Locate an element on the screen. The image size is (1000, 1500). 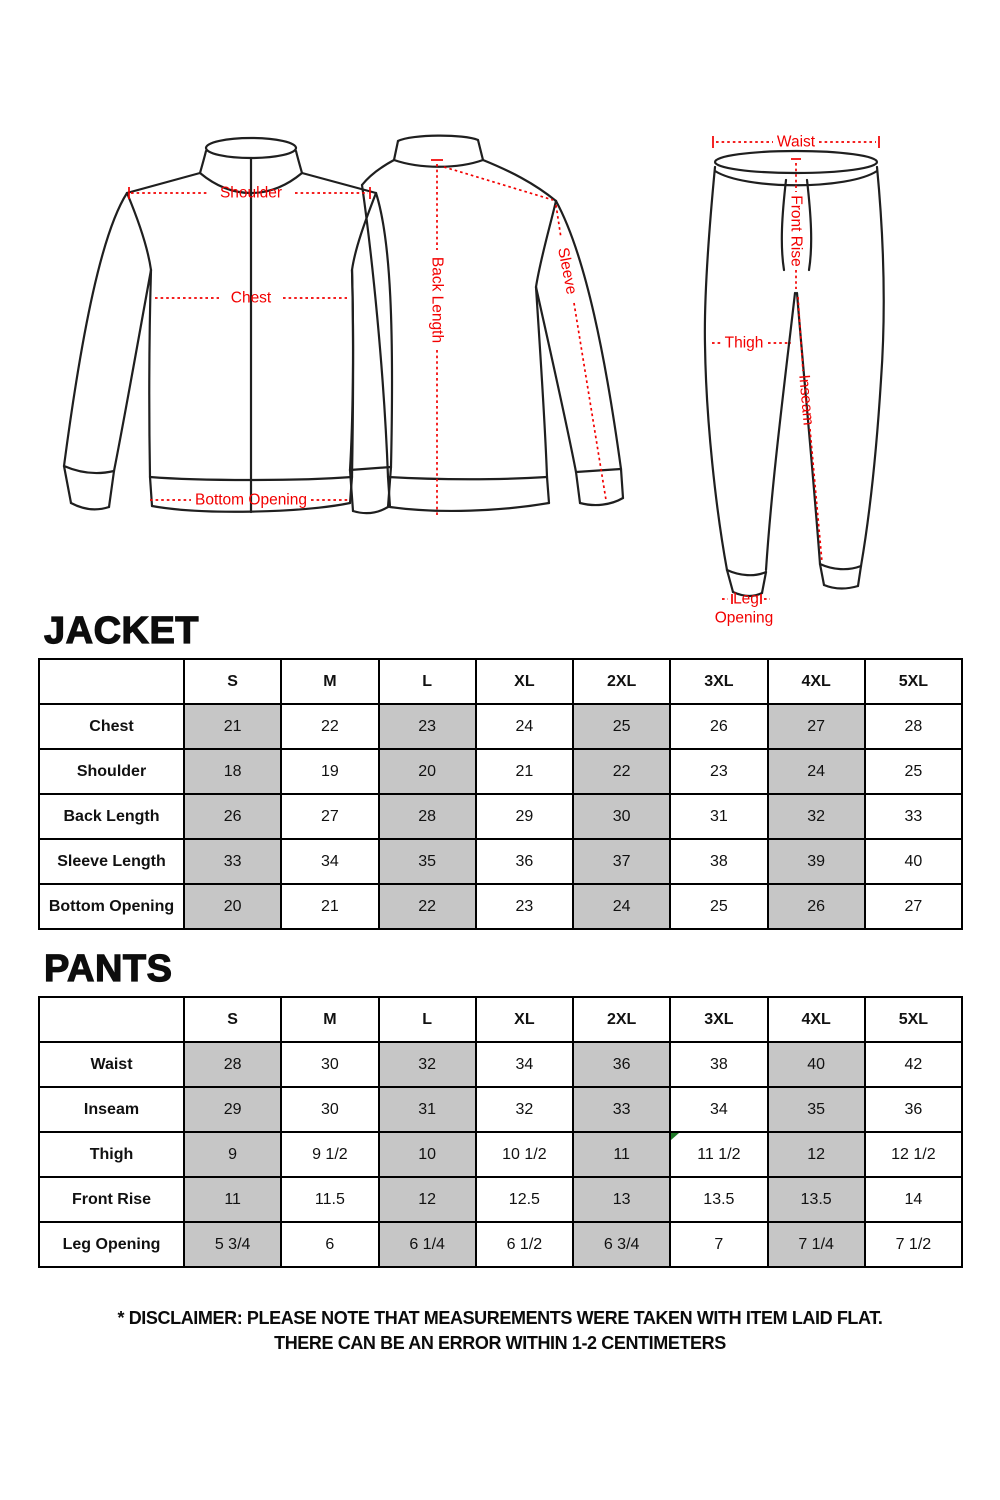
size-column-header: 3XL is located at coordinates (719, 681).